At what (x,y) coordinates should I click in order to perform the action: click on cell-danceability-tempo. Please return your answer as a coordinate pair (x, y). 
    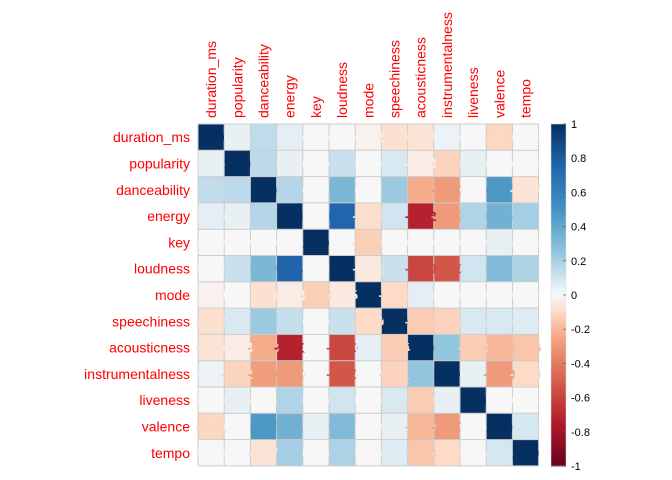
    Looking at the image, I should click on (525, 189).